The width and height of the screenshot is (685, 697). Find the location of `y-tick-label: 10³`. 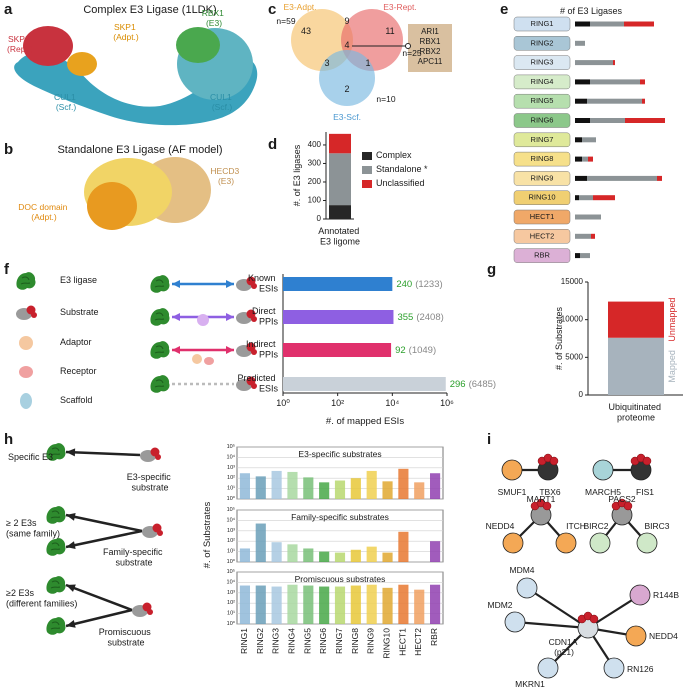

y-tick-label: 10³ is located at coordinates (231, 531).